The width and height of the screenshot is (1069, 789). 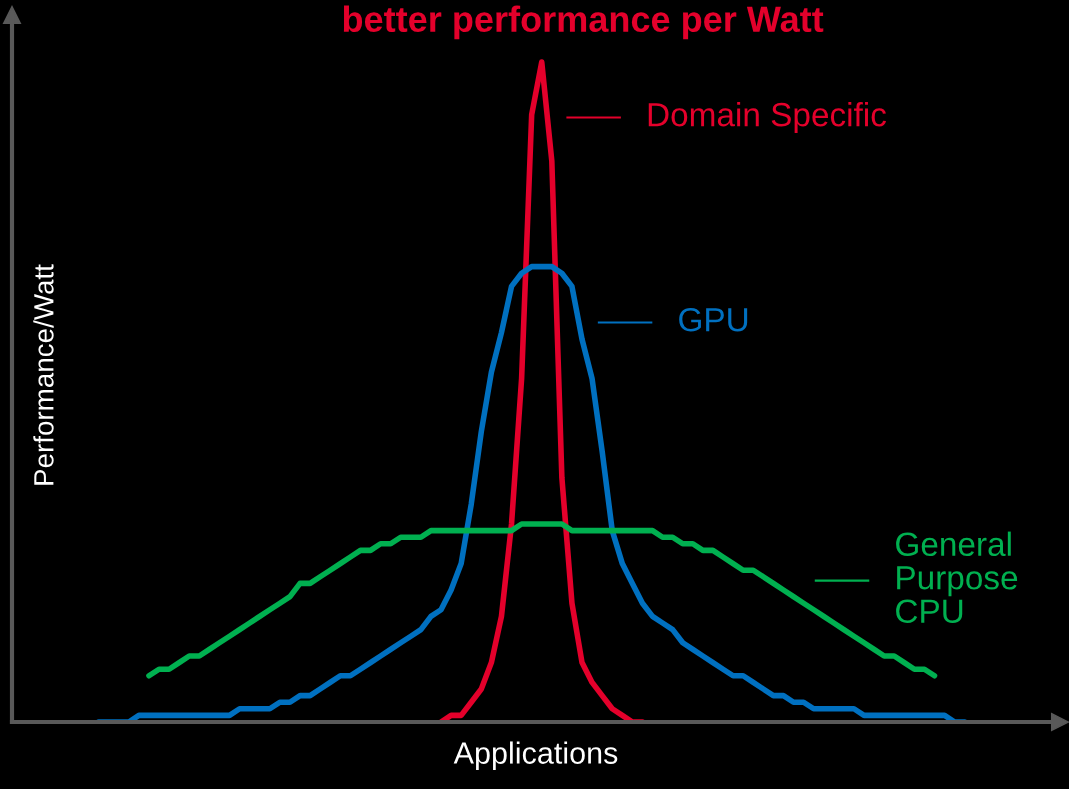 What do you see at coordinates (535, 755) in the screenshot?
I see `x-axis-title: Applications` at bounding box center [535, 755].